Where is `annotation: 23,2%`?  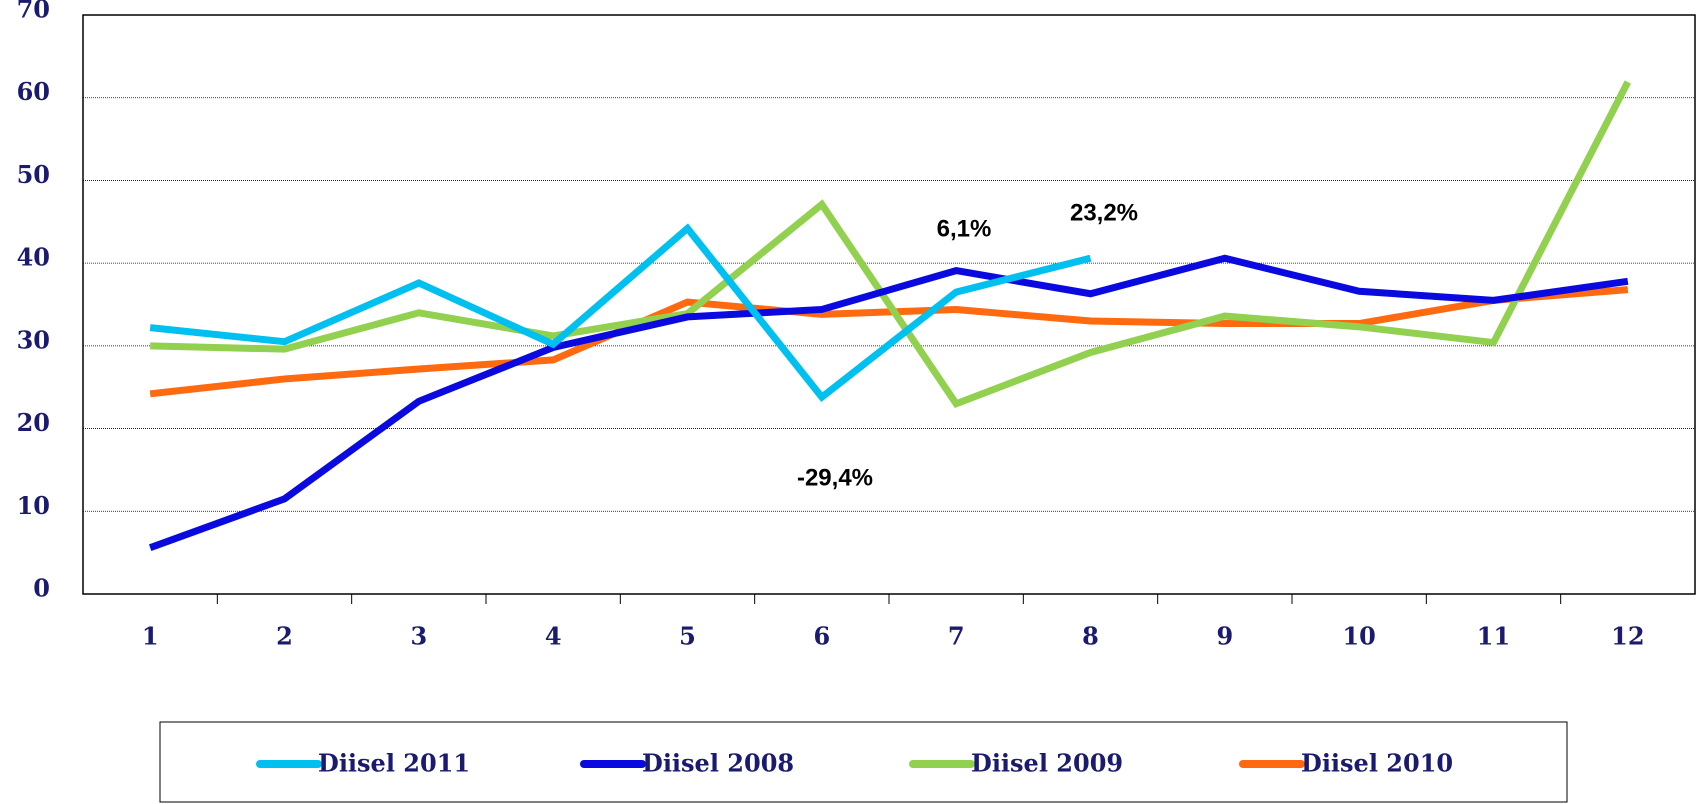
annotation: 23,2% is located at coordinates (1104, 212).